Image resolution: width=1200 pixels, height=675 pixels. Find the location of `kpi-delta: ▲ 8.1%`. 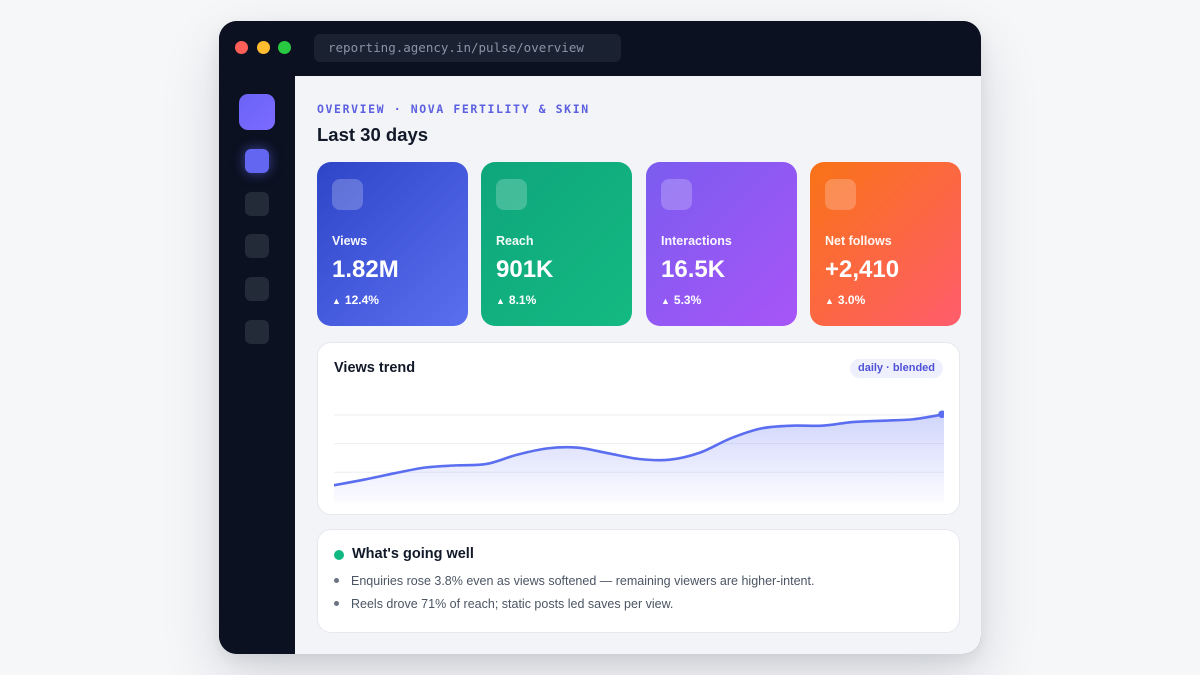

kpi-delta: ▲ 8.1% is located at coordinates (516, 300).